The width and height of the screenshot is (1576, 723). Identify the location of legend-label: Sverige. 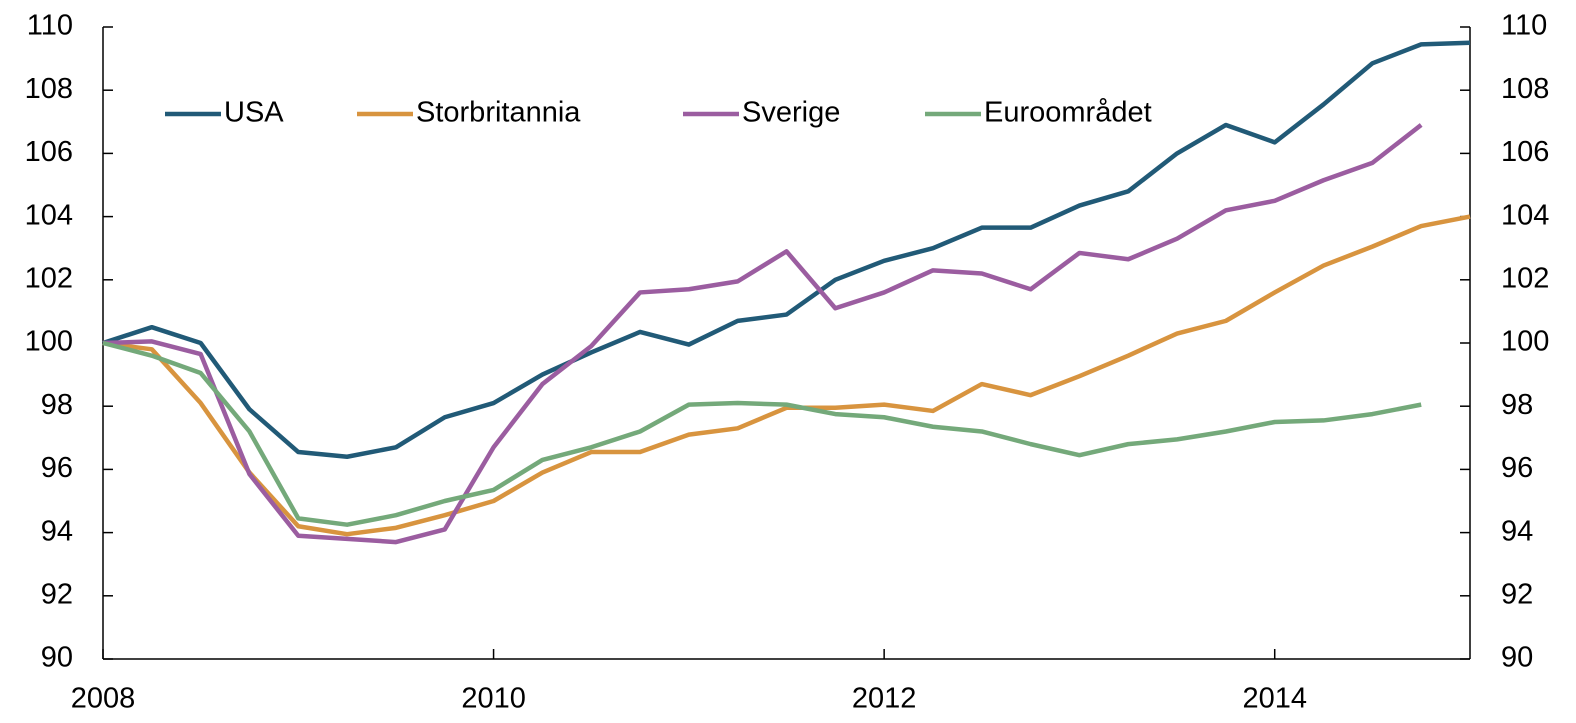
(791, 113).